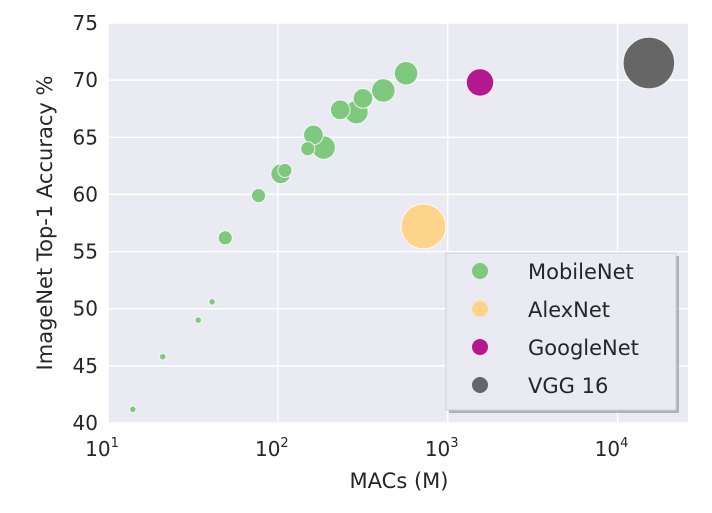 Image resolution: width=712 pixels, height=513 pixels. What do you see at coordinates (85, 23) in the screenshot?
I see `y-tick-label: 75` at bounding box center [85, 23].